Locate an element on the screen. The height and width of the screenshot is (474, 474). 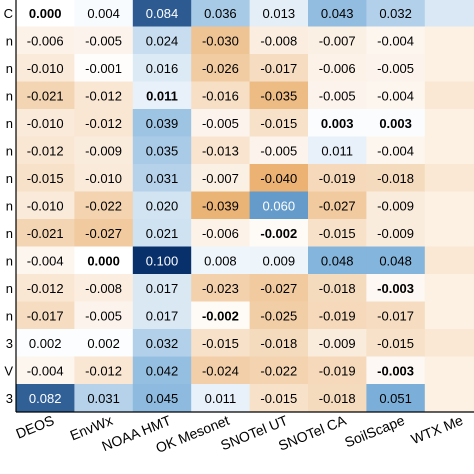
heatmap-cell-label: 0.051 is located at coordinates (395, 398).